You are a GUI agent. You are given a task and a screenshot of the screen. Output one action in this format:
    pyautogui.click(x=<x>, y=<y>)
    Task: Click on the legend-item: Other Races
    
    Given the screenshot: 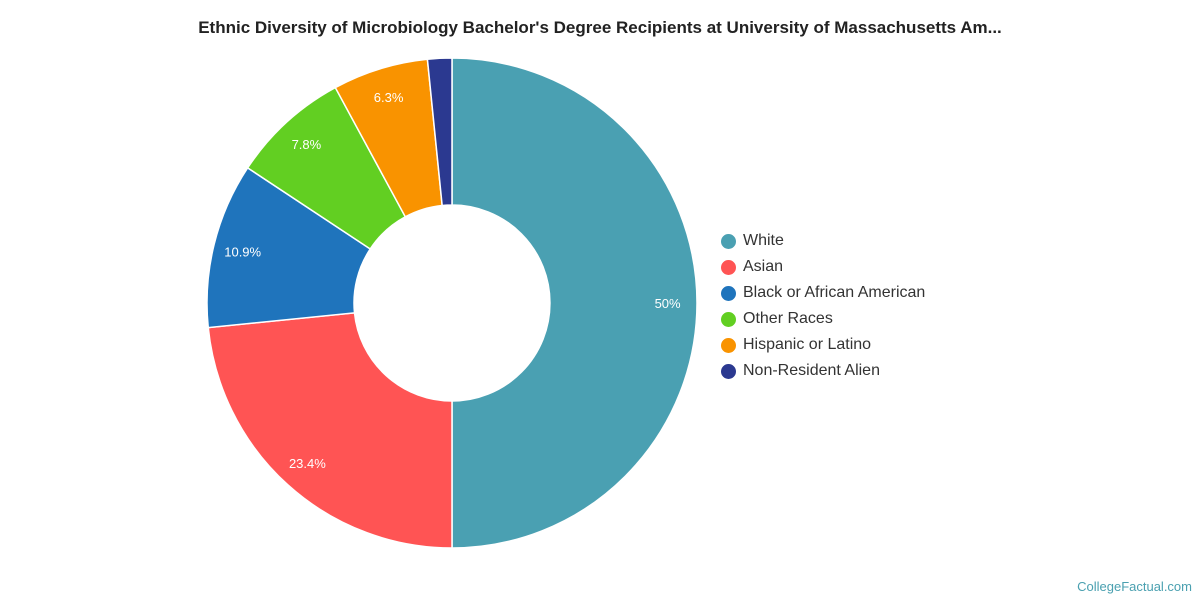 What is the action you would take?
    pyautogui.click(x=823, y=319)
    